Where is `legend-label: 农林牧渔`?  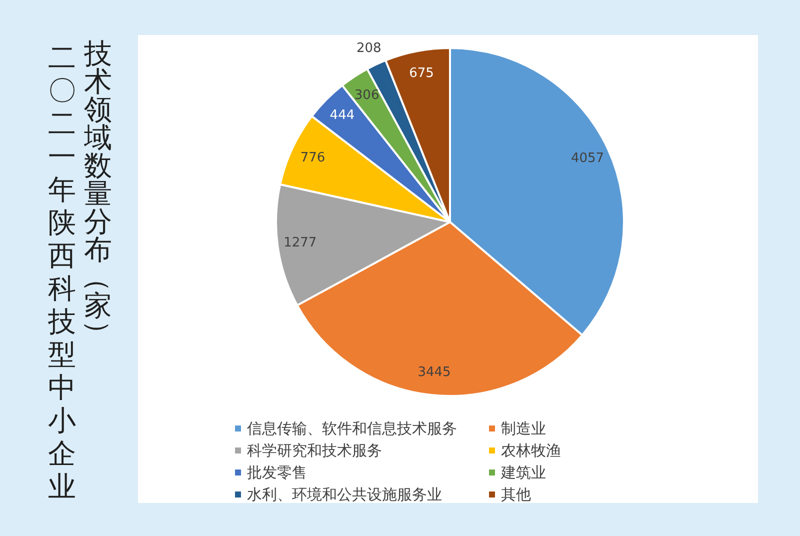 legend-label: 农林牧渔 is located at coordinates (531, 451).